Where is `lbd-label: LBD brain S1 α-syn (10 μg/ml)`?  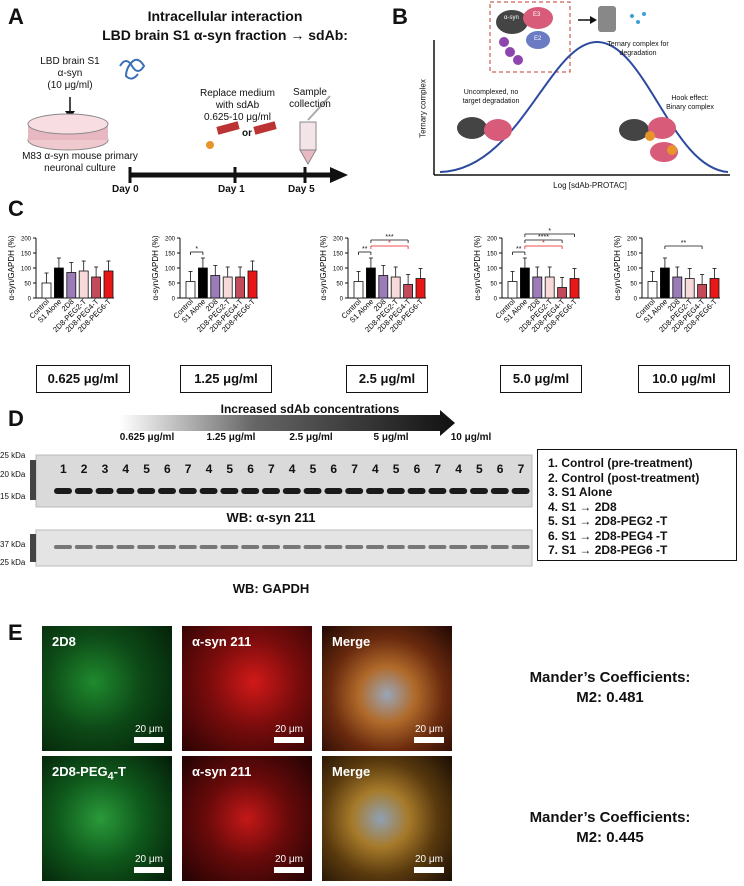 lbd-label: LBD brain S1 α-syn (10 μg/ml) is located at coordinates (70, 74).